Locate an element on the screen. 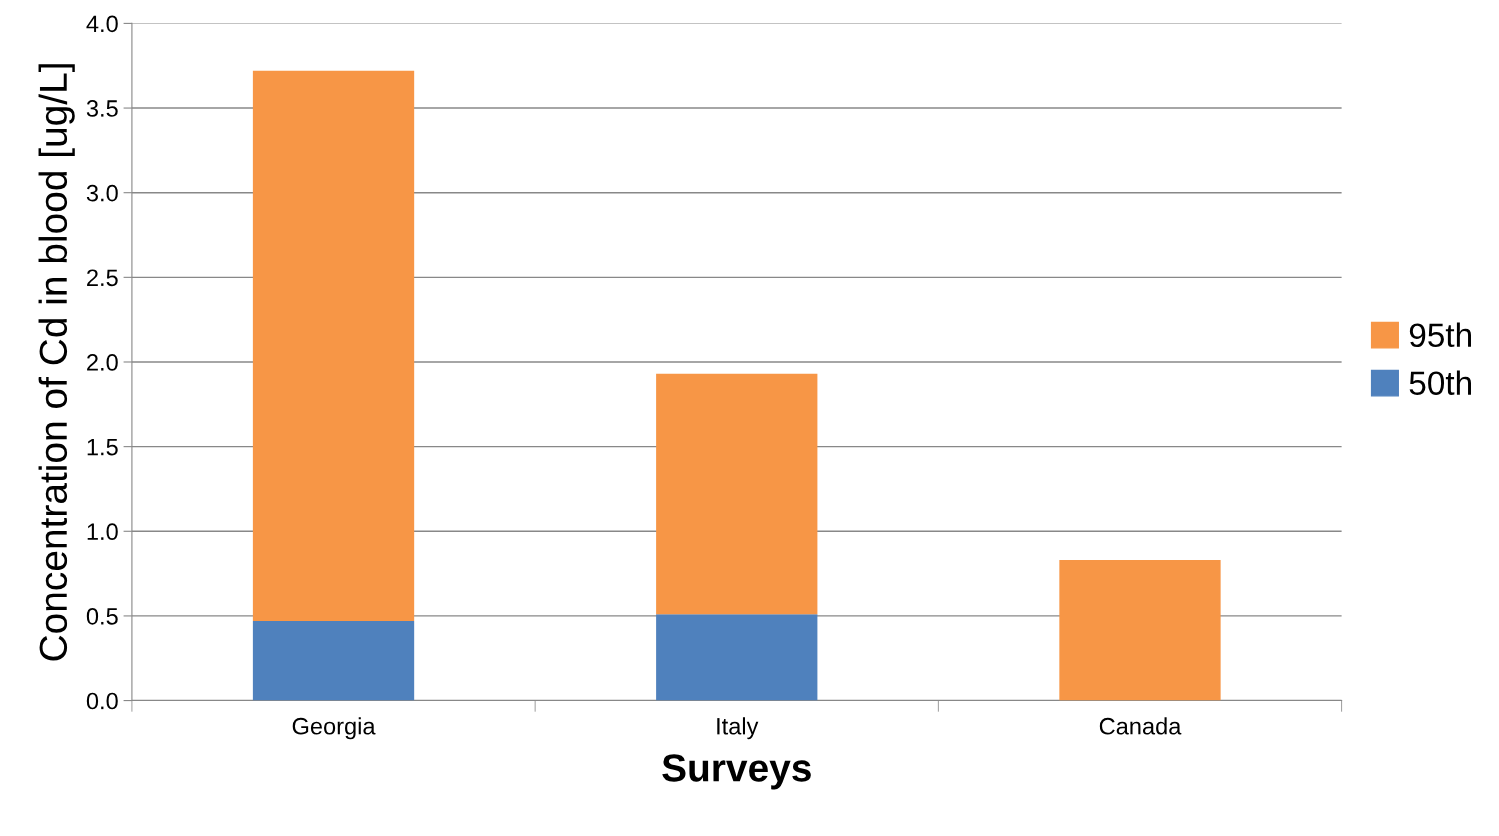 This screenshot has height=836, width=1499. legend-label: 50th is located at coordinates (1440, 382).